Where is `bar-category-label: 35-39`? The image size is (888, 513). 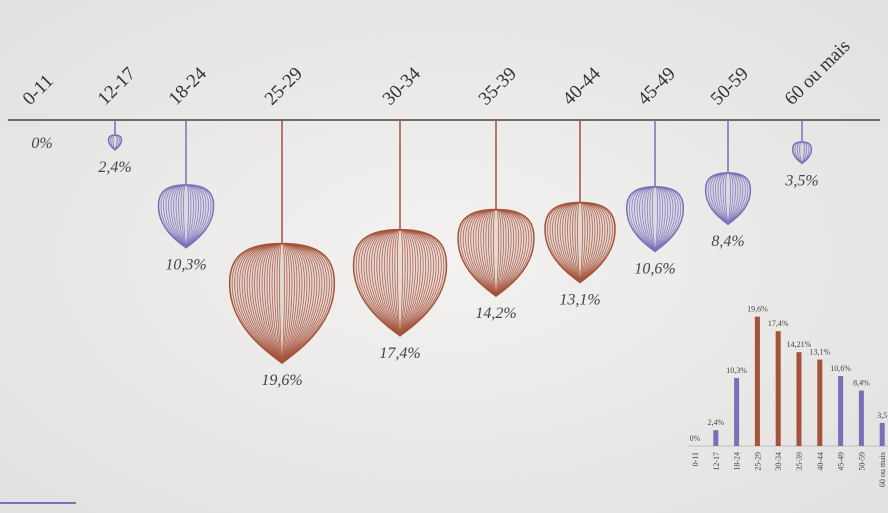 bar-category-label: 35-39 is located at coordinates (799, 461).